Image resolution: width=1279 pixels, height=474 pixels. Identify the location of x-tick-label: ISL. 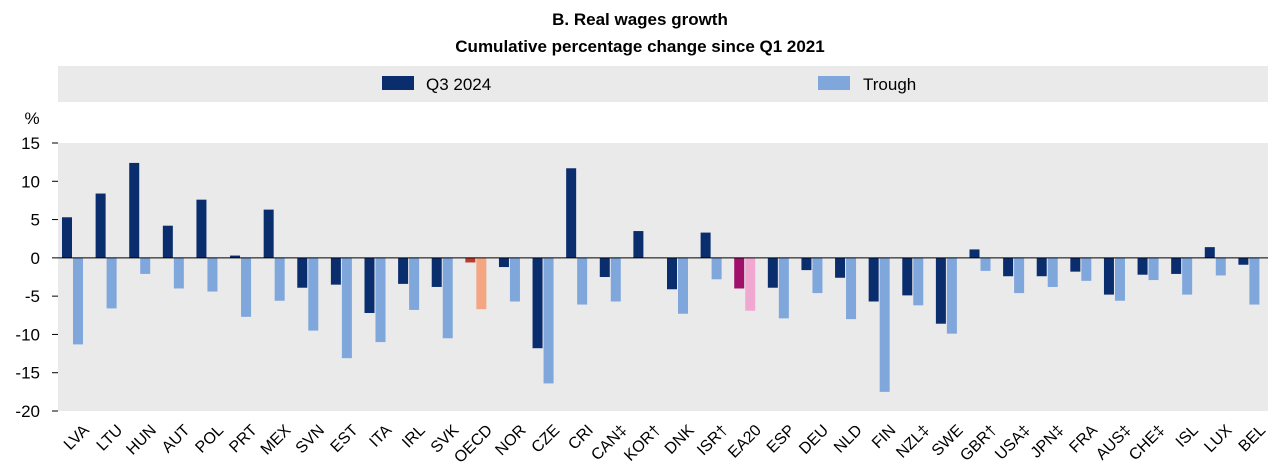
(1187, 436).